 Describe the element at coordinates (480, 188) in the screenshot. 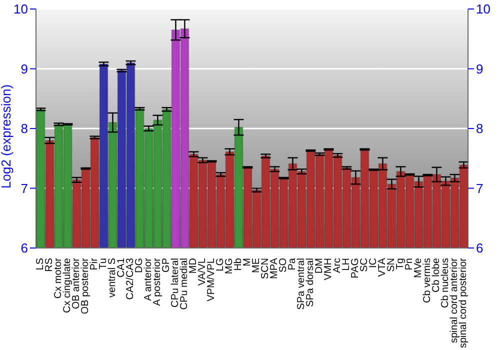

I see `y2-tick-label: 7` at that location.